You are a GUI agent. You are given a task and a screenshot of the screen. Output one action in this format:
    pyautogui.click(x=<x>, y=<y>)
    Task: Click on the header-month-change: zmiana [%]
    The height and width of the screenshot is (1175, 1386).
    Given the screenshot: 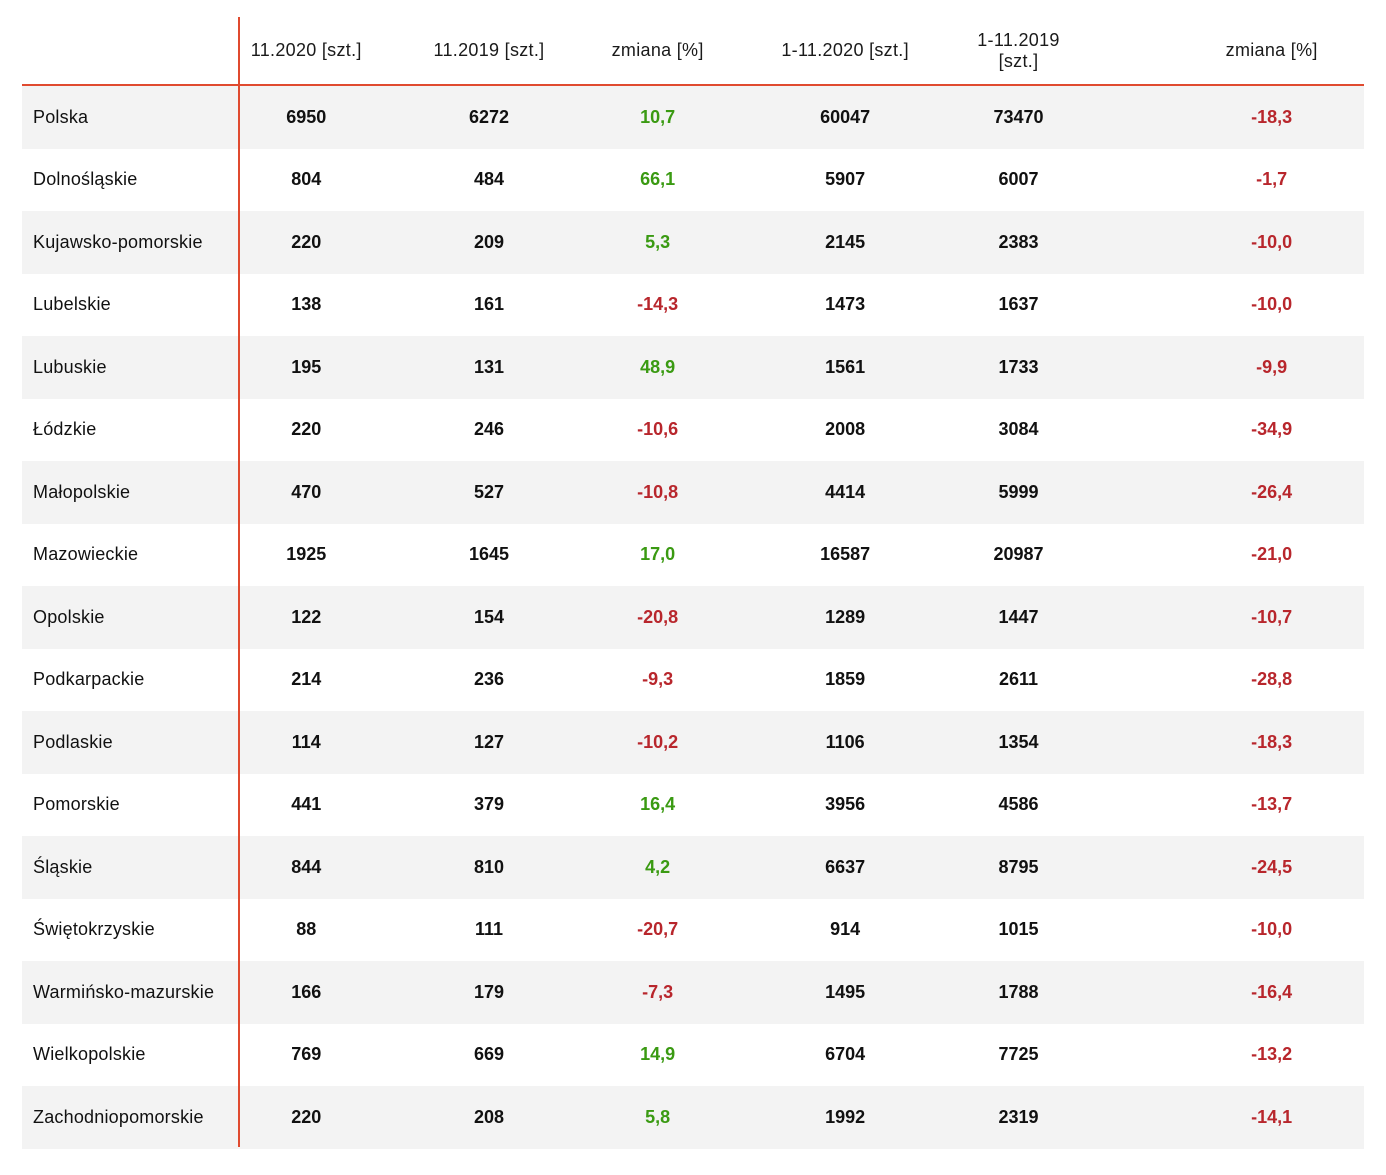 What is the action you would take?
    pyautogui.click(x=657, y=50)
    